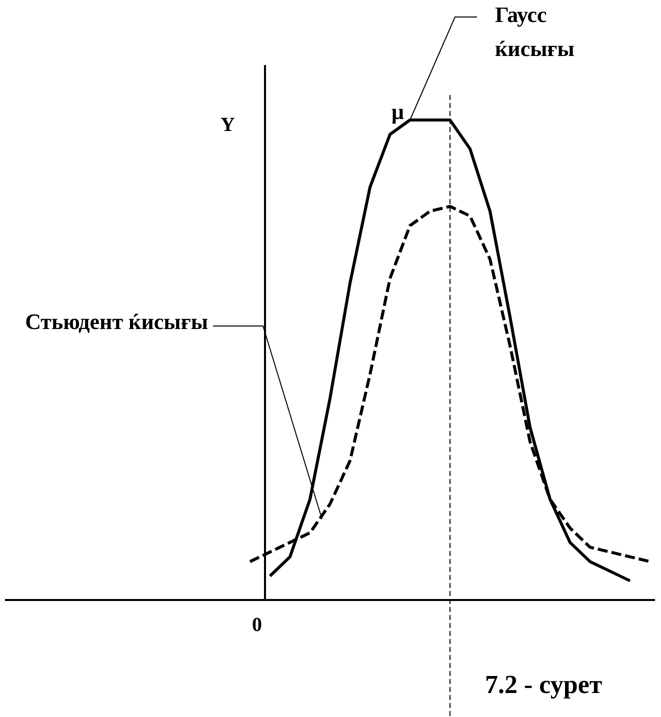  What do you see at coordinates (228, 125) in the screenshot?
I see `y-axis-title: Y` at bounding box center [228, 125].